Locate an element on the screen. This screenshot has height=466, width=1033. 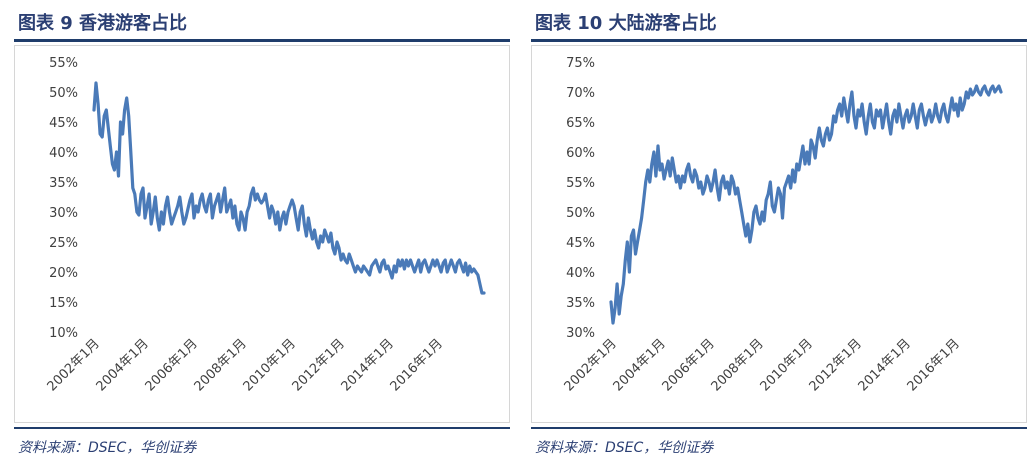
chart-title: 图表 10 大陆游客占比 is located at coordinates (626, 23).